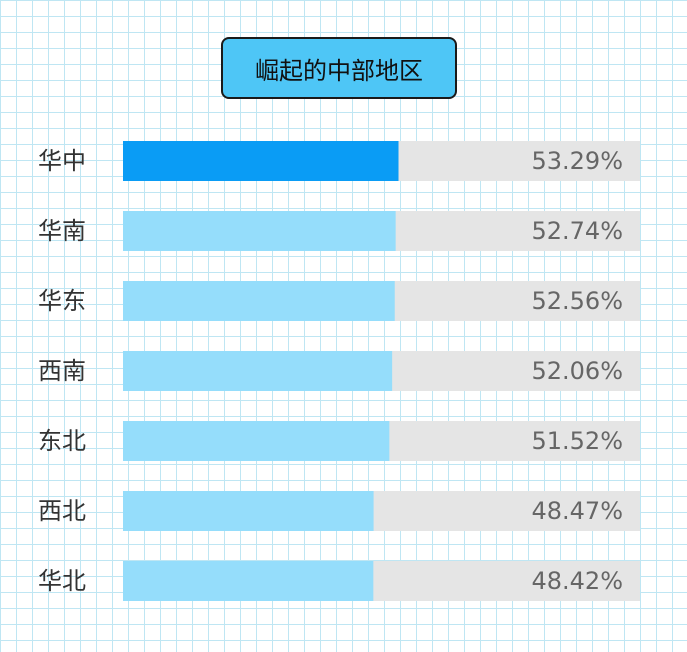  Describe the element at coordinates (62, 231) in the screenshot. I see `category-label: 华南` at that location.